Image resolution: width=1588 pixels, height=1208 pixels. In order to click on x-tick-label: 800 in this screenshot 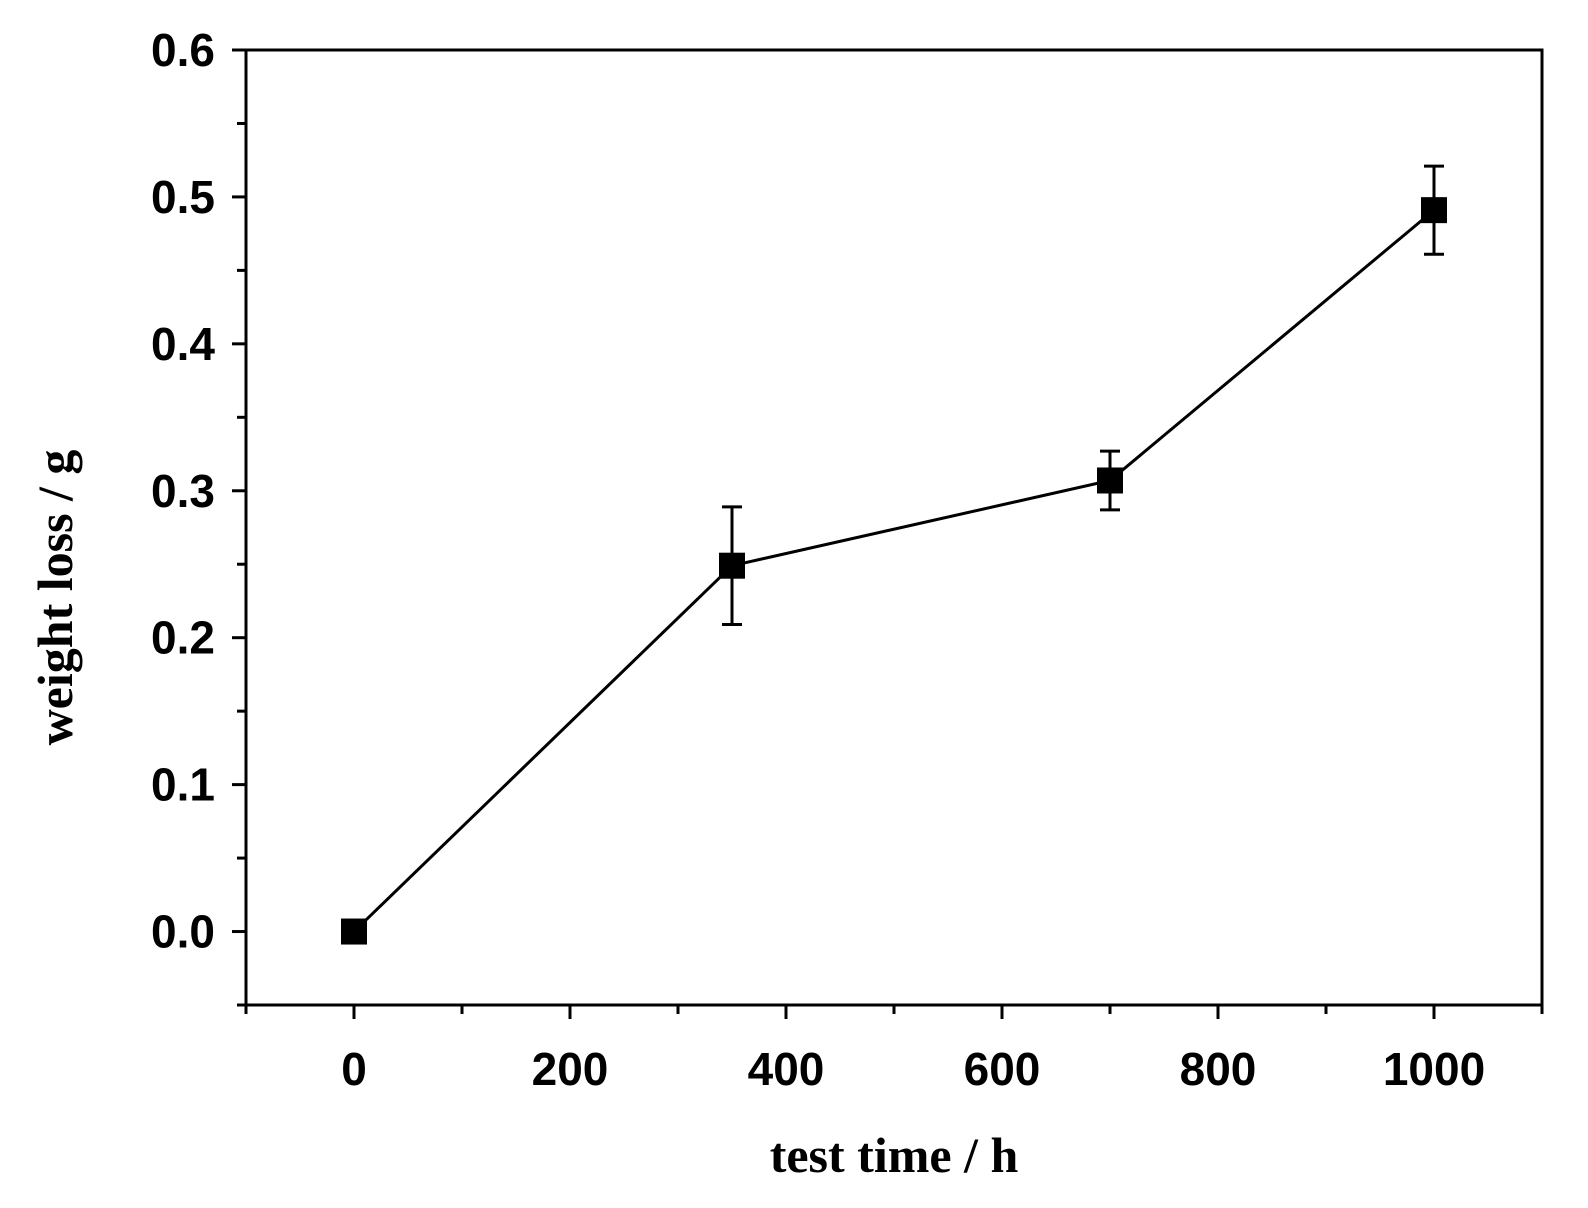, I will do `click(1218, 1069)`.